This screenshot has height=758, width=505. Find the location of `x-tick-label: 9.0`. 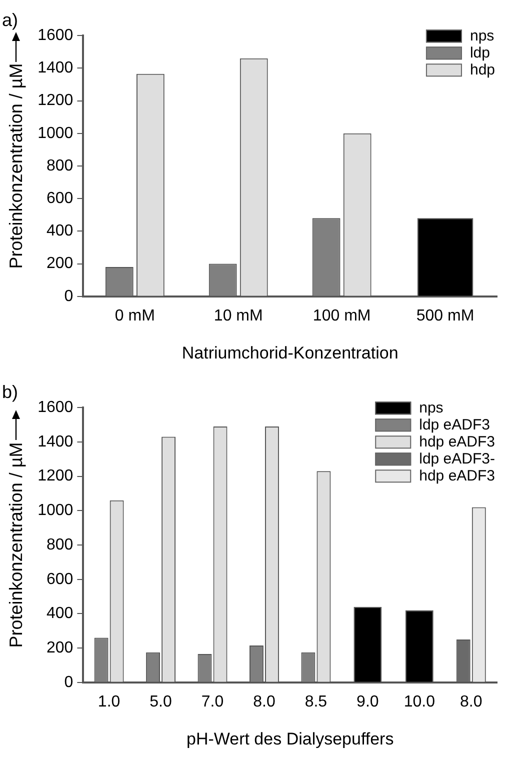

x-tick-label: 9.0 is located at coordinates (367, 701).